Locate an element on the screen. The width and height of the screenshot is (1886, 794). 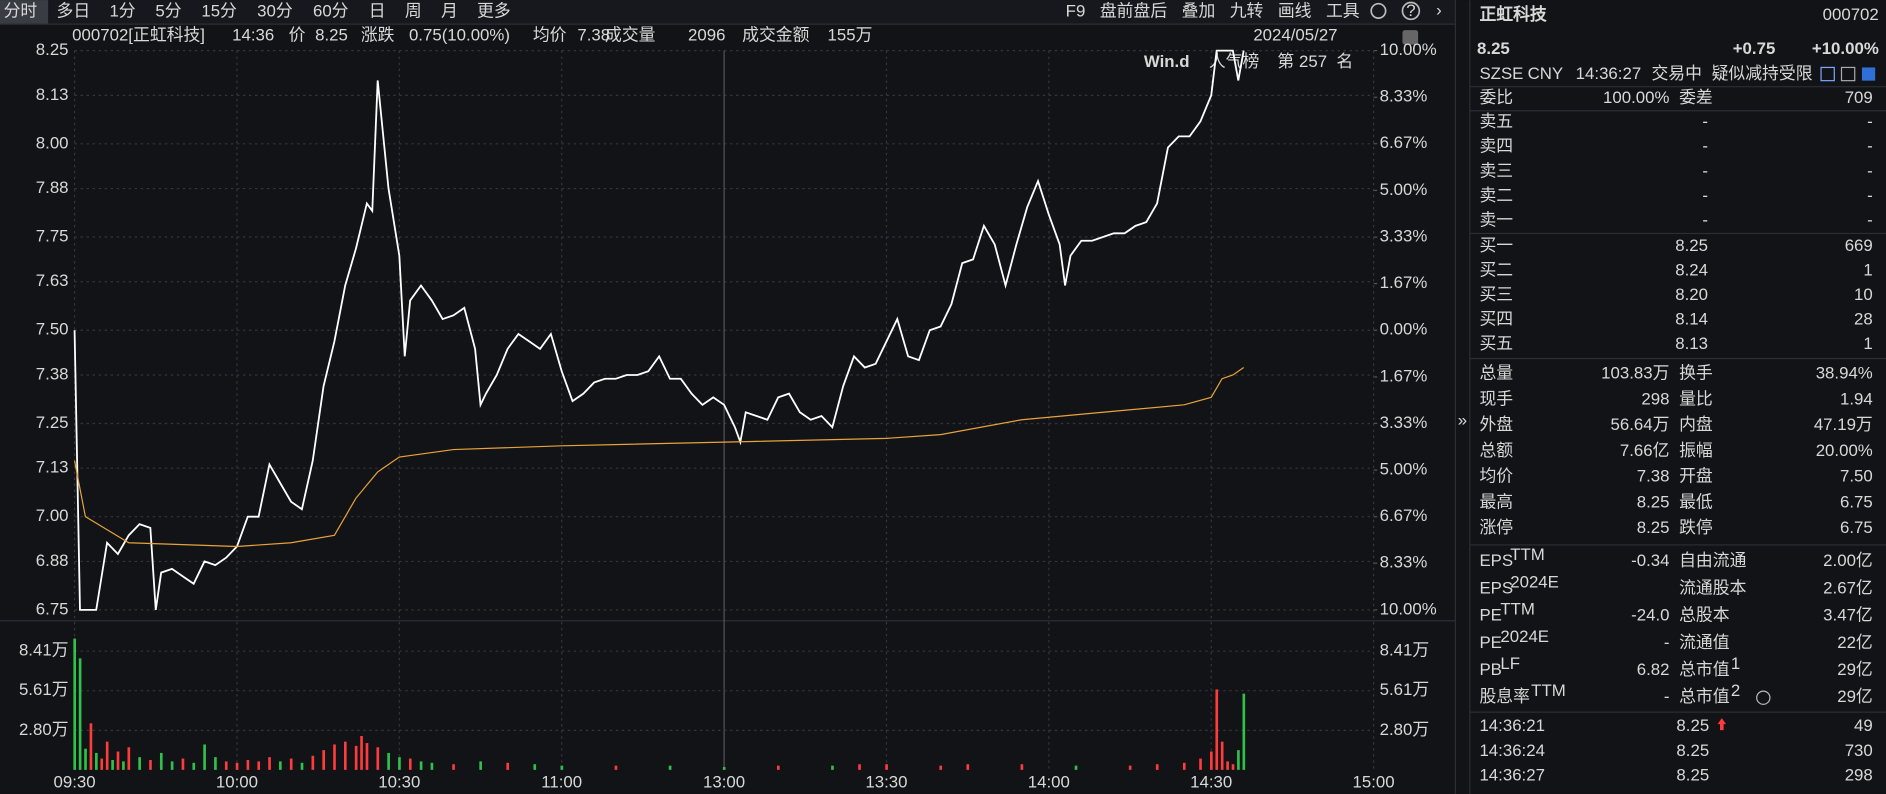
fund-label: 流通股本 is located at coordinates (1712, 587).